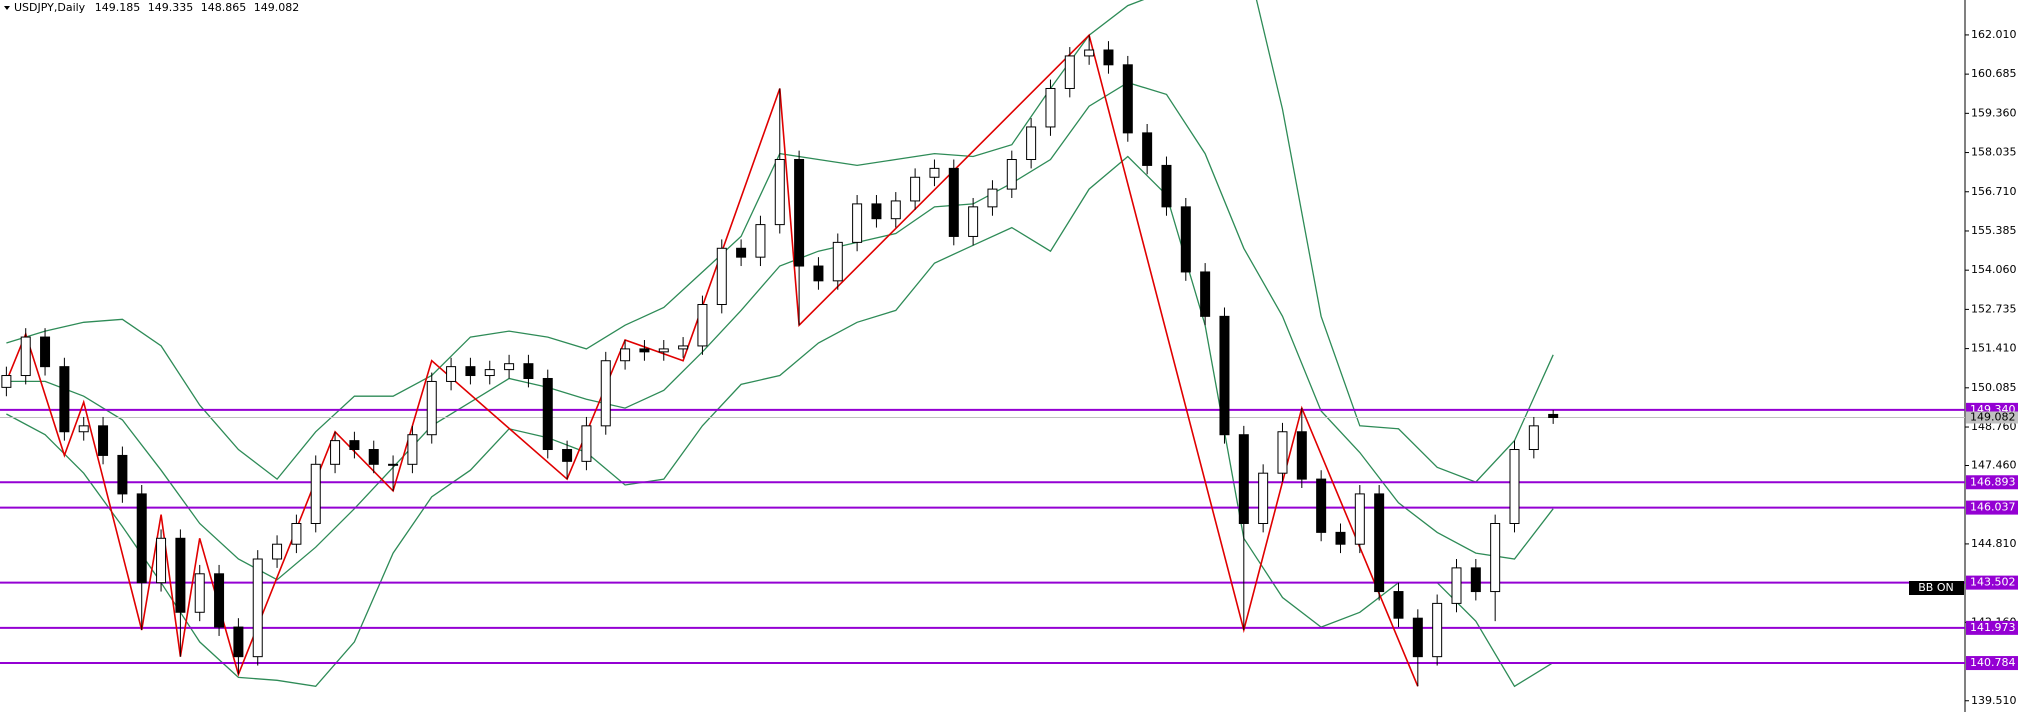 This screenshot has width=2020, height=712. Describe the element at coordinates (1994, 230) in the screenshot. I see `y-tick-label: 155.385` at that location.